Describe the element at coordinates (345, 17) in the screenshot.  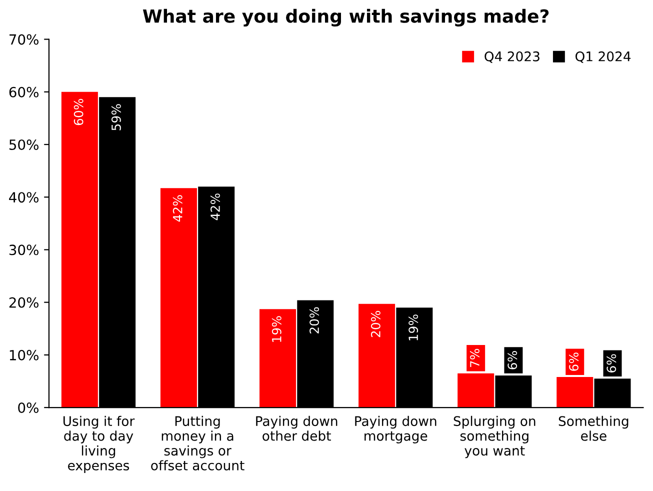
I see `chart-title: What are you doing with savings made?` at that location.